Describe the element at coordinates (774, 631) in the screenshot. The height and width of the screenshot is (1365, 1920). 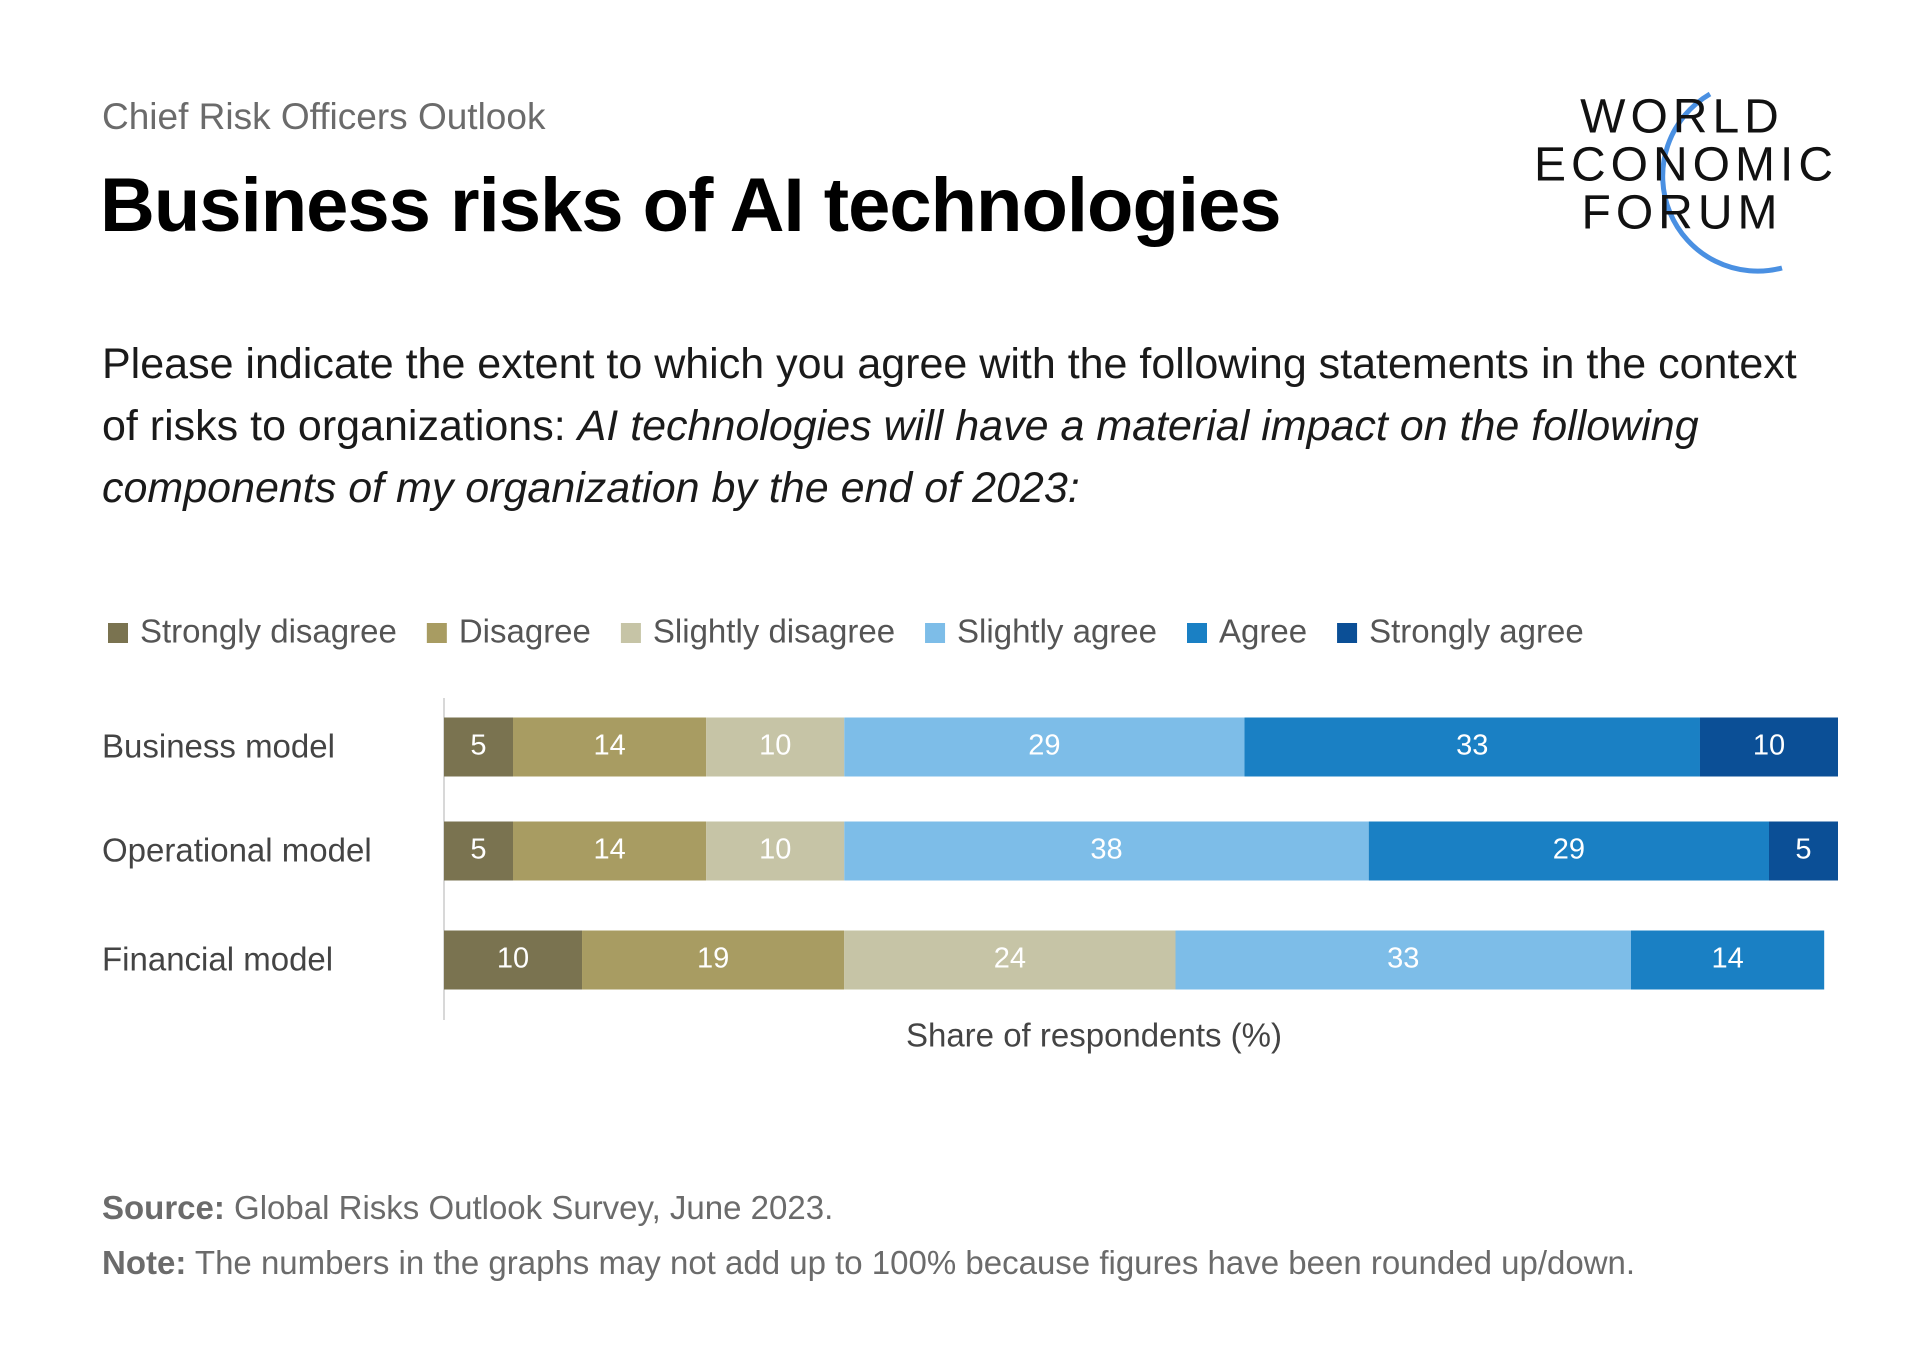
I see `legend-label: Slightly disagree` at that location.